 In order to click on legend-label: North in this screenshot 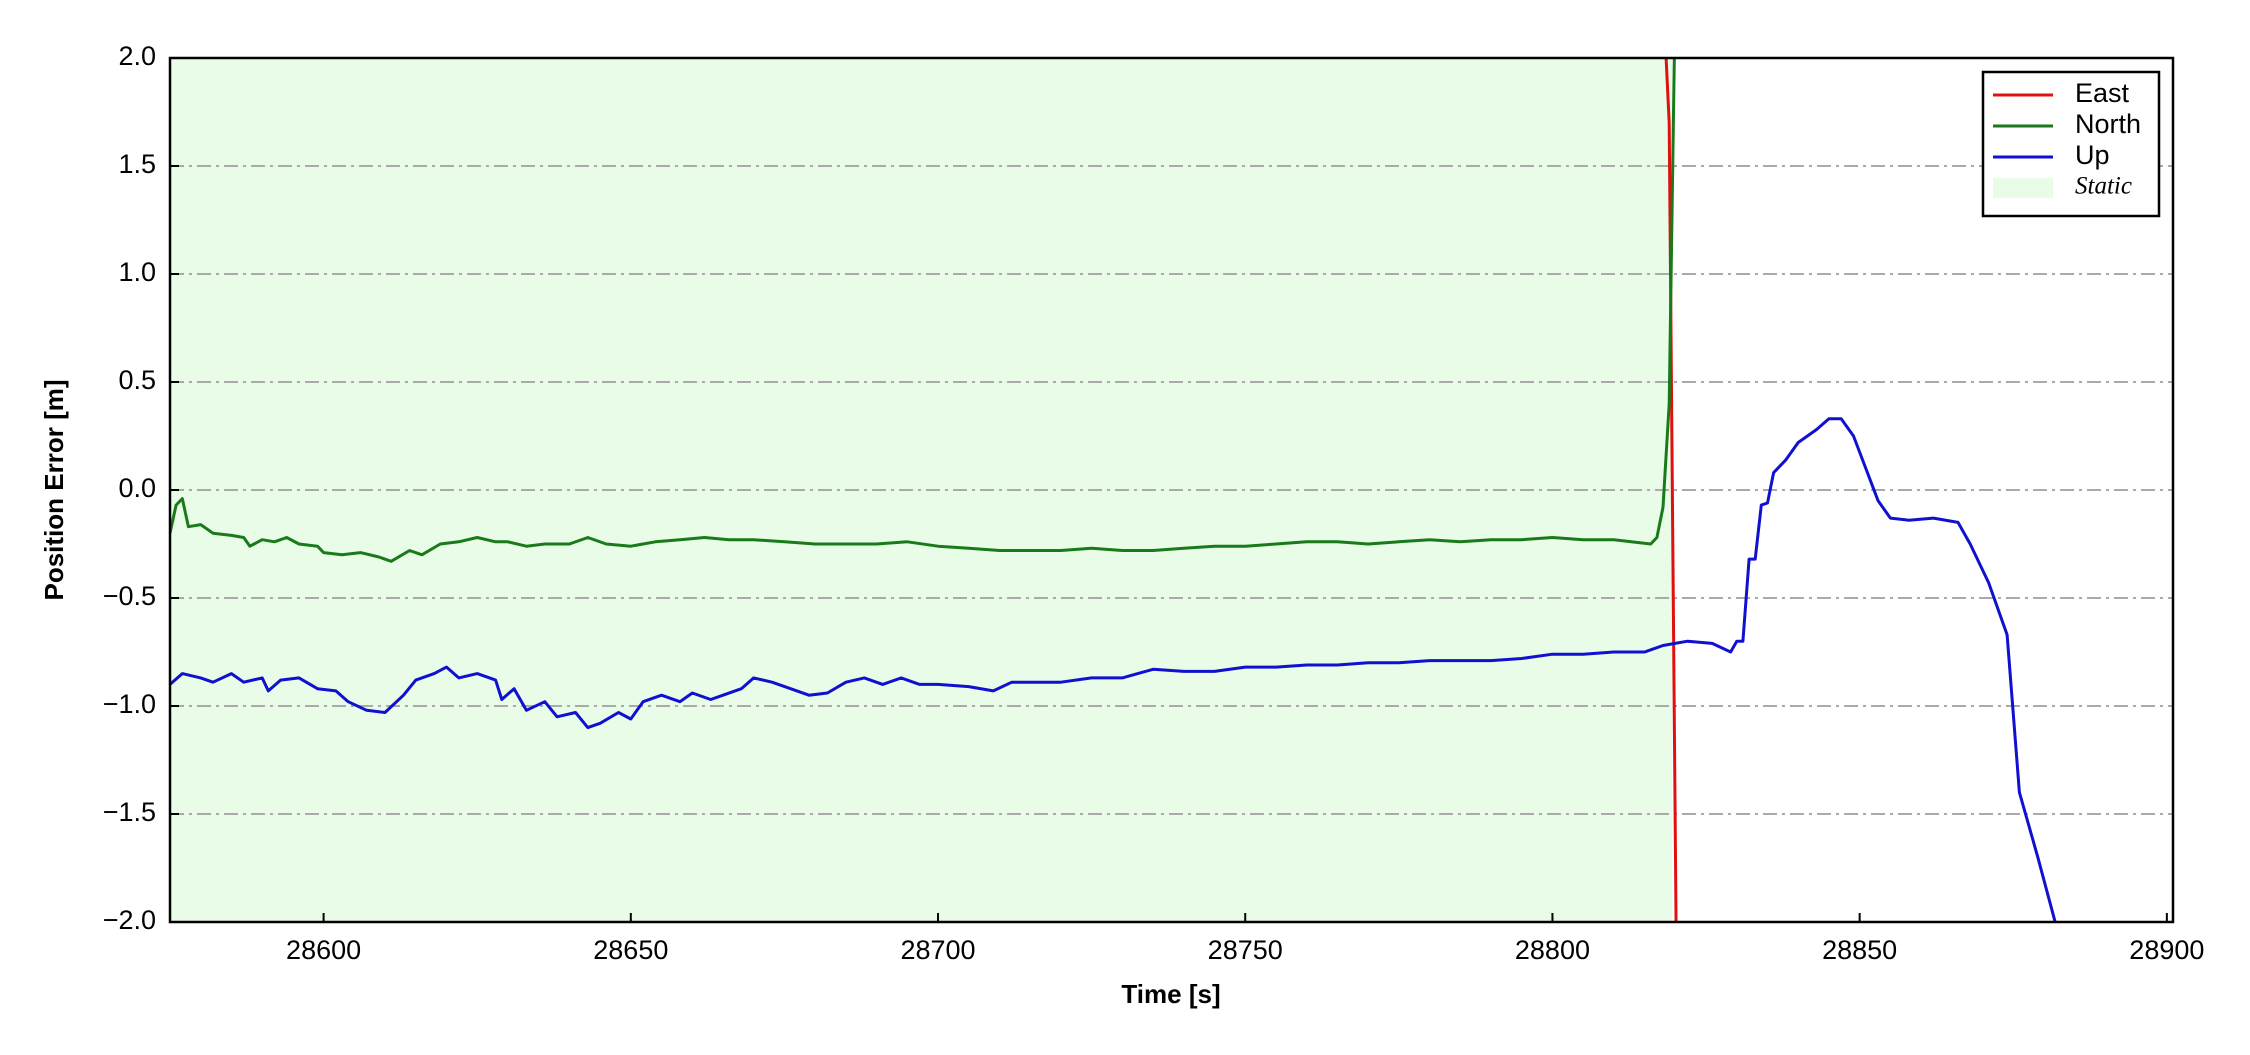, I will do `click(2108, 124)`.